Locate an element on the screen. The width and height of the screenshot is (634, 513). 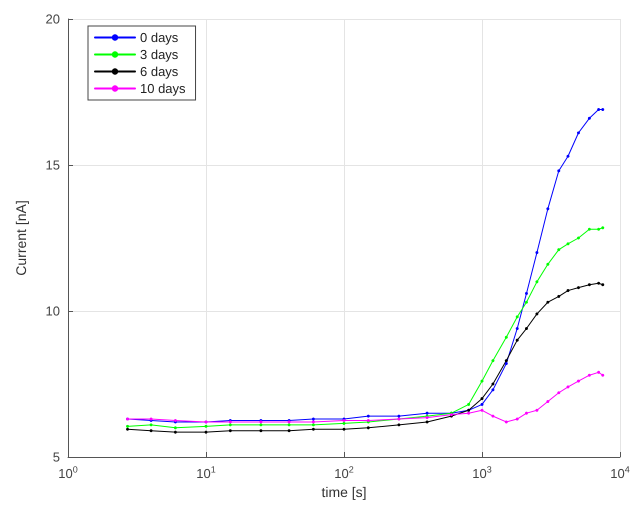
y-tick-label: 5 is located at coordinates (56, 457).